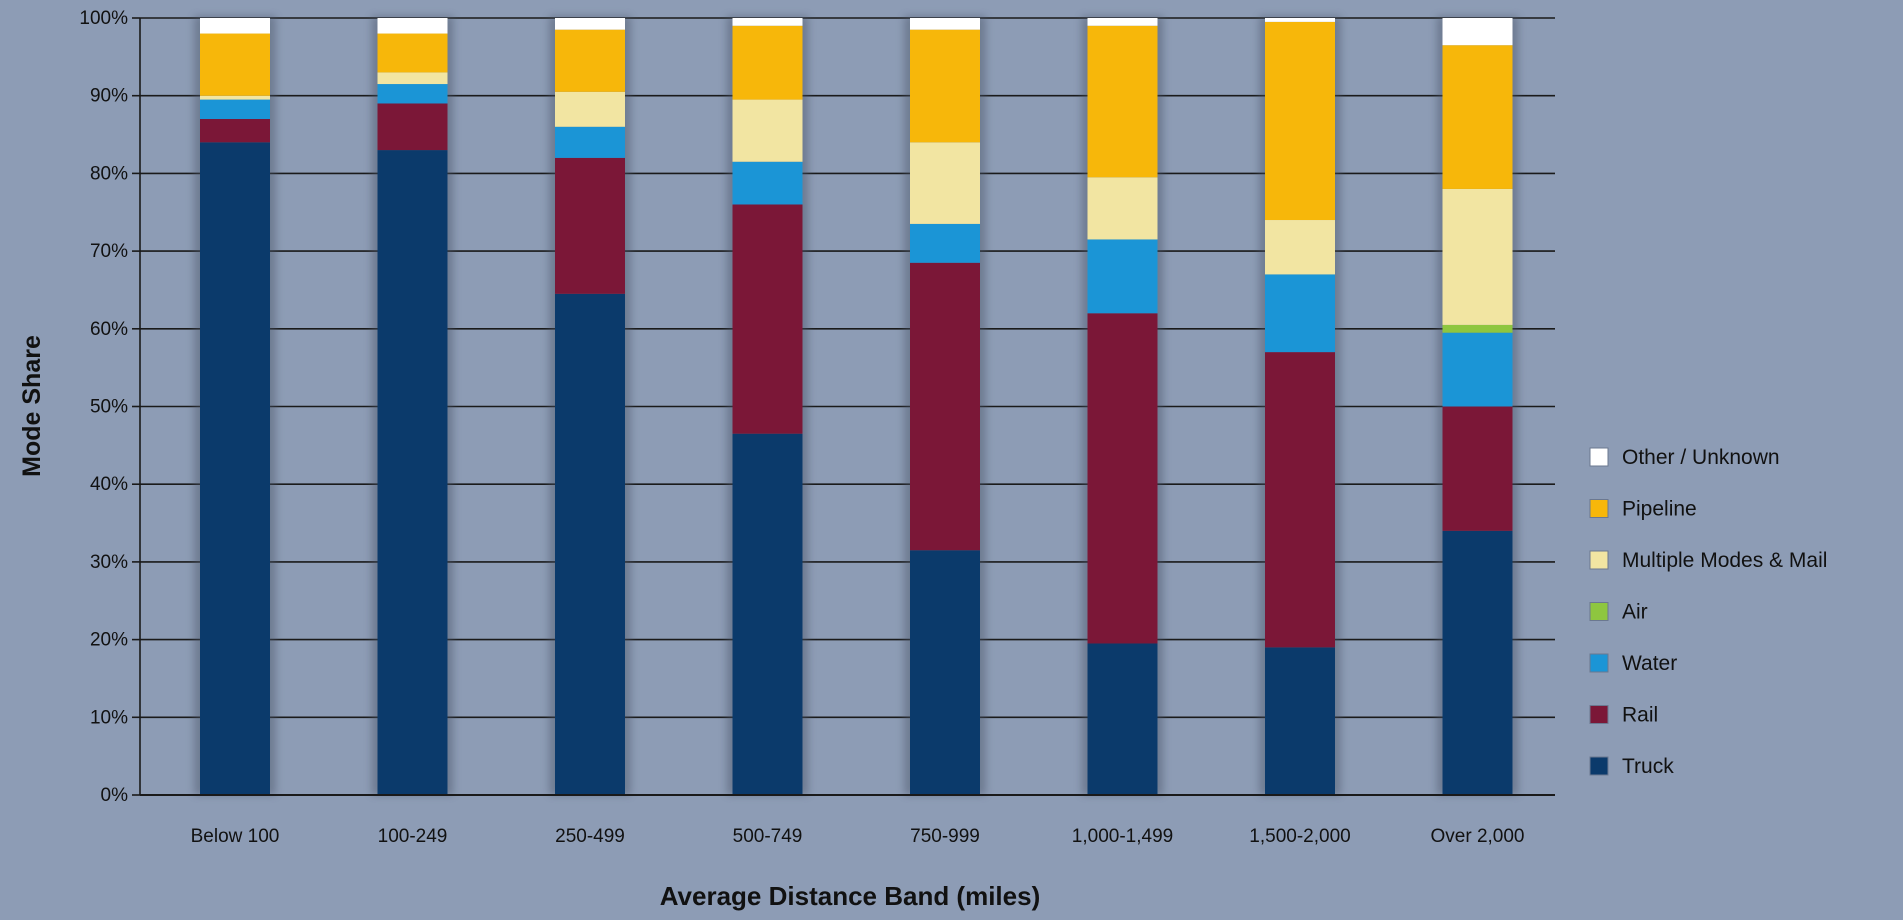  Describe the element at coordinates (1299, 836) in the screenshot. I see `x-tick-label: 1,500-2,000` at that location.